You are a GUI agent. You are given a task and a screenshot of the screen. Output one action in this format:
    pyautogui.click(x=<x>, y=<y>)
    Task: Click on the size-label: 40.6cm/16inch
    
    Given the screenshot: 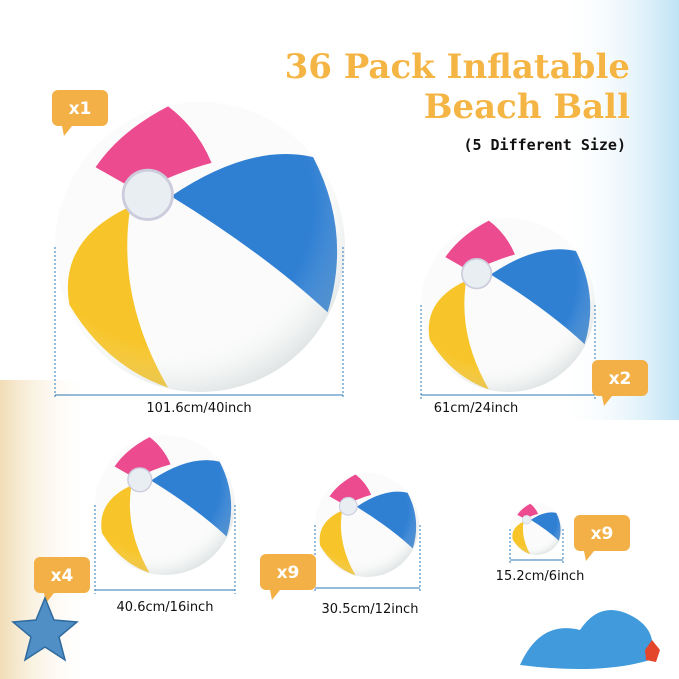 What is the action you would take?
    pyautogui.click(x=165, y=607)
    